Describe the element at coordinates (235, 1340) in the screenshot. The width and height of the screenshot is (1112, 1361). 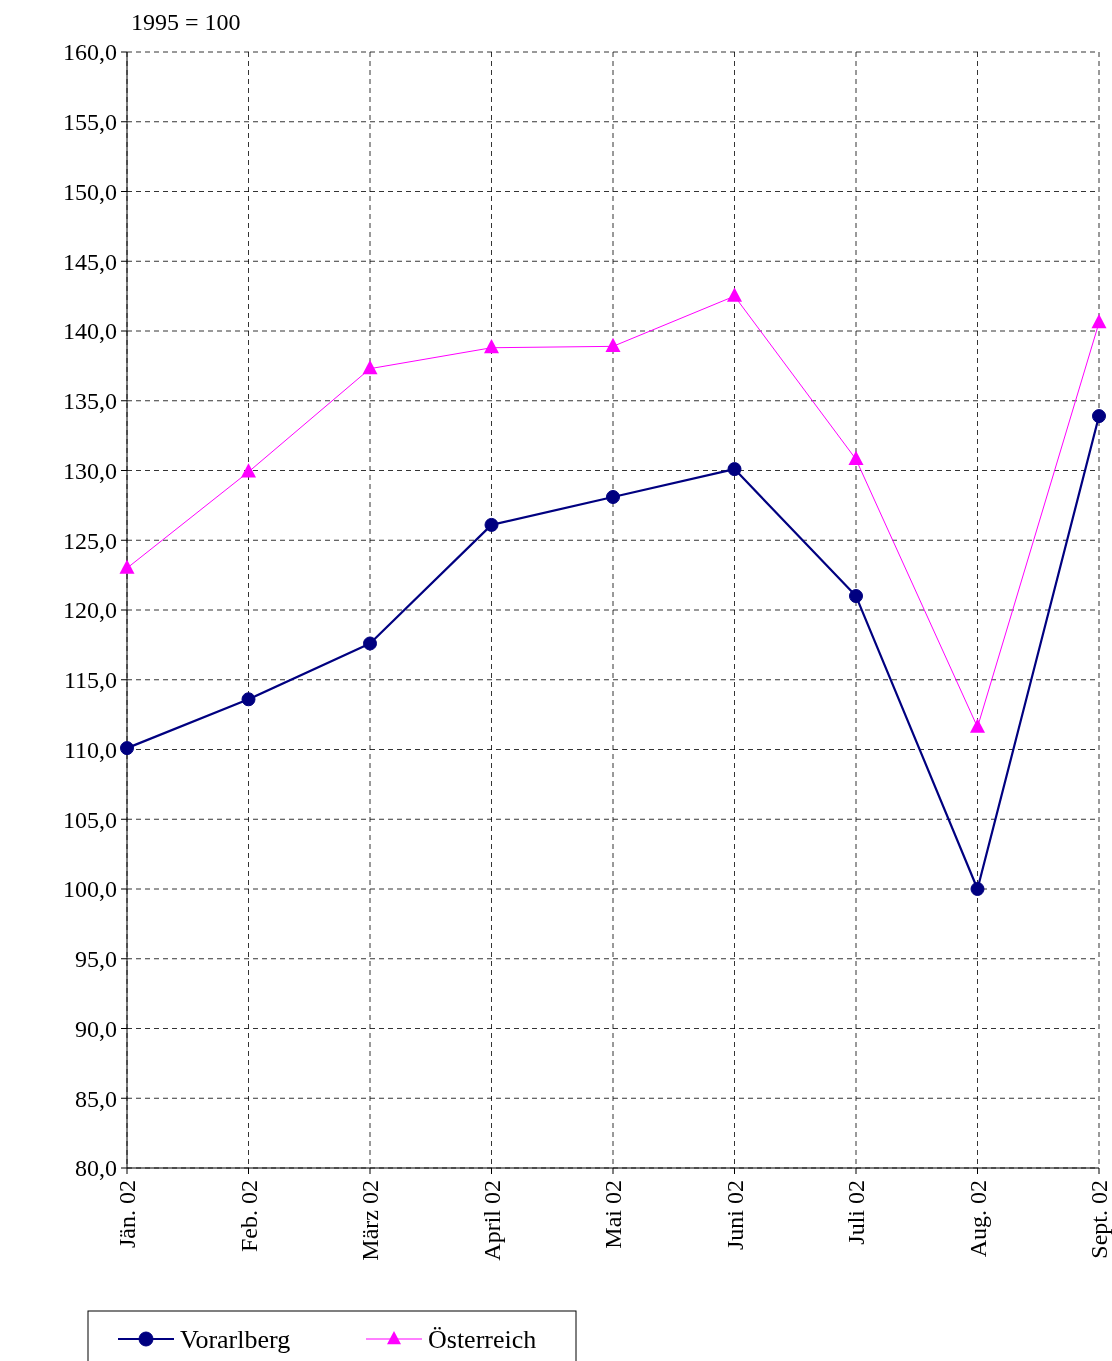
I see `legend-label: Vorarlberg` at that location.